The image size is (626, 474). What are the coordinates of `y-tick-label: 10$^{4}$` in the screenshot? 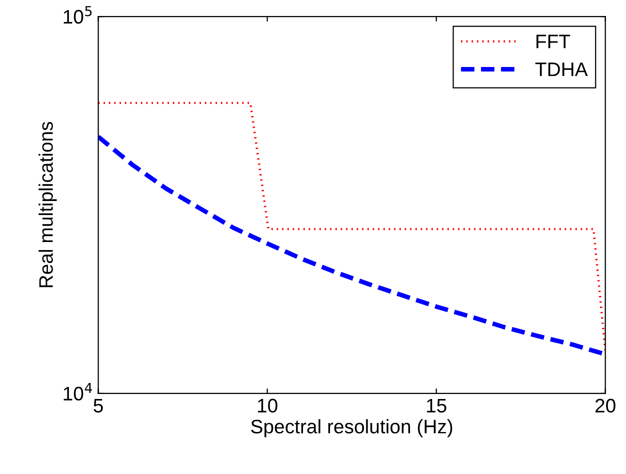 It's located at (78, 391).